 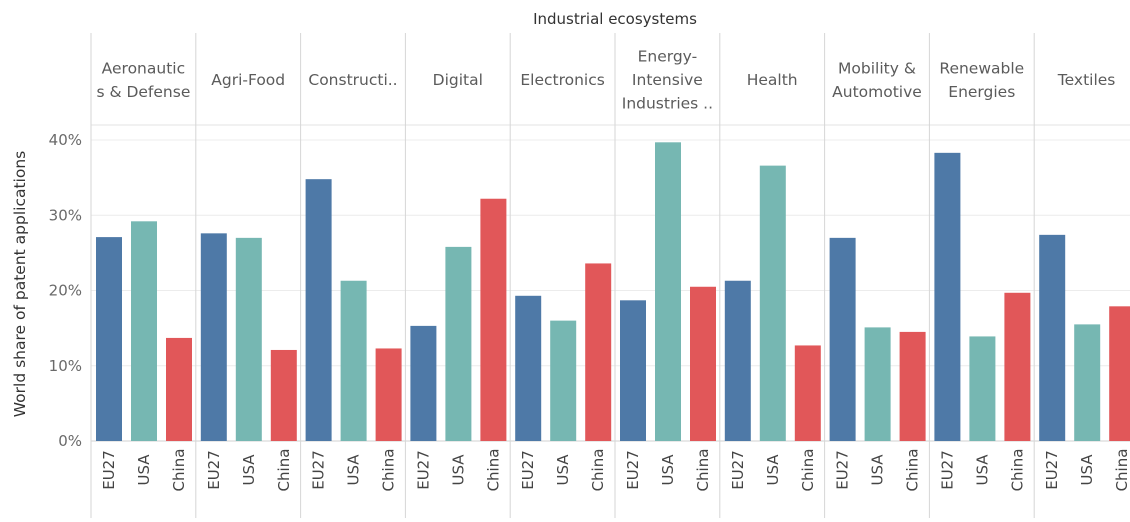 What do you see at coordinates (667, 80) in the screenshot?
I see `panel-label: Intensive` at bounding box center [667, 80].